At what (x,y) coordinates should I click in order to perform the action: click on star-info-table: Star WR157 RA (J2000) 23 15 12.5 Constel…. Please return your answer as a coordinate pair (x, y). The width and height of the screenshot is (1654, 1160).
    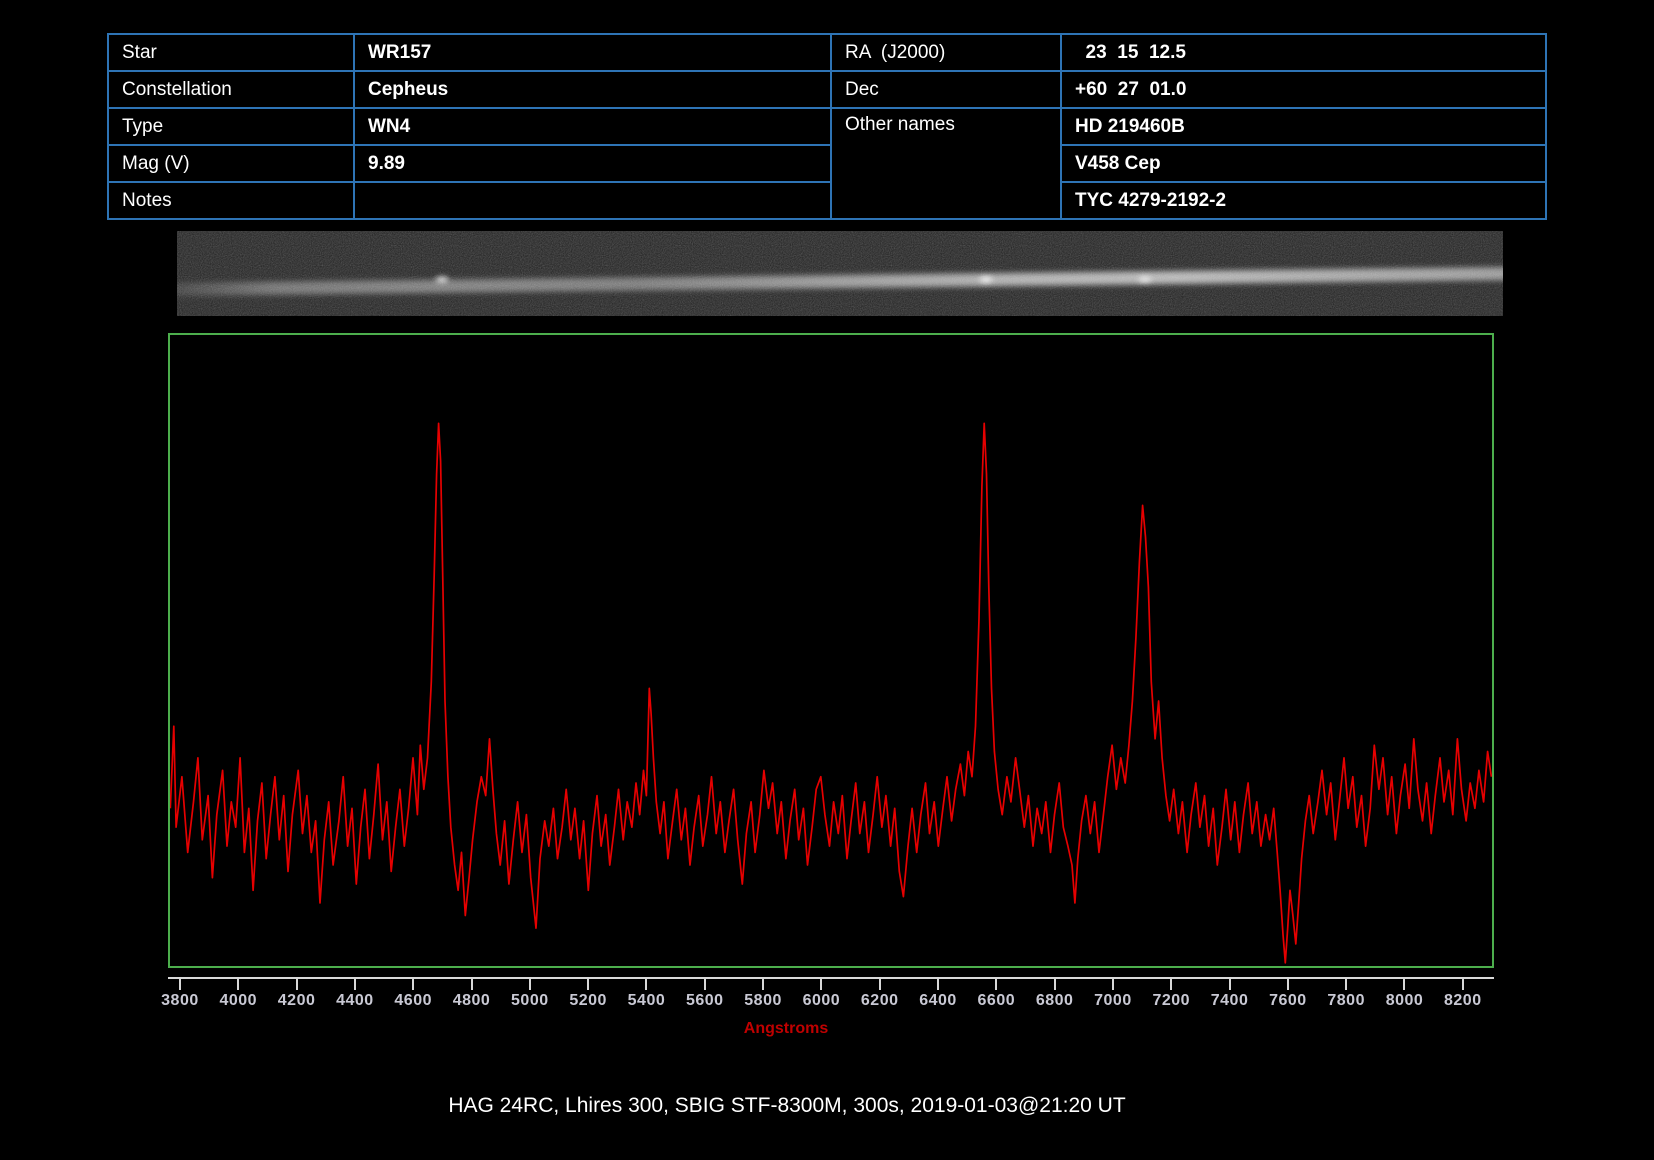
    Looking at the image, I should click on (827, 126).